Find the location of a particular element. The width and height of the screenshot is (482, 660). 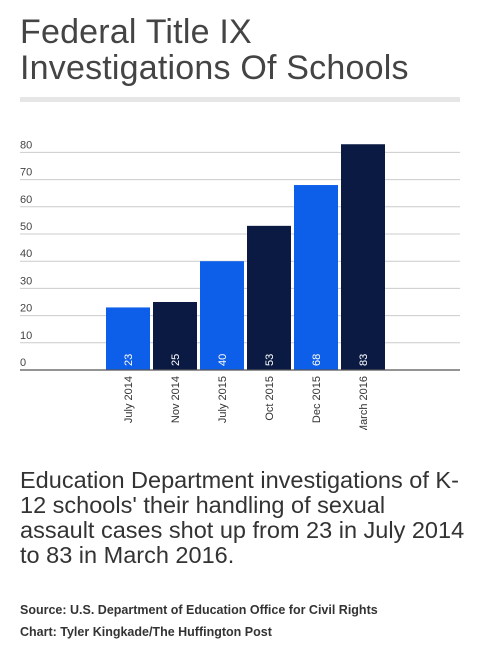

x-tick-label: March 2016 is located at coordinates (364, 403).